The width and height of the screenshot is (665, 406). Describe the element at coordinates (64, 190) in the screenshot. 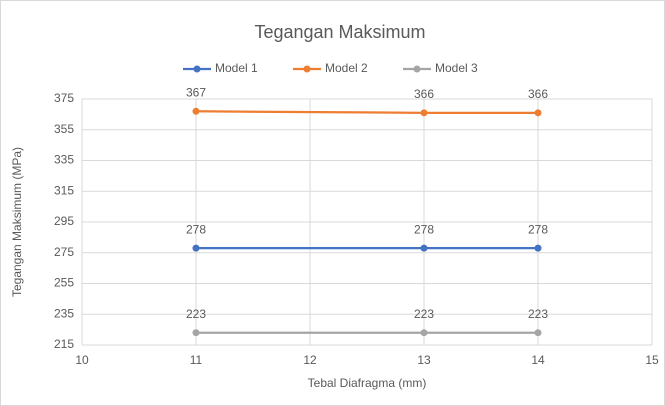

I see `y-tick-label: 315` at that location.